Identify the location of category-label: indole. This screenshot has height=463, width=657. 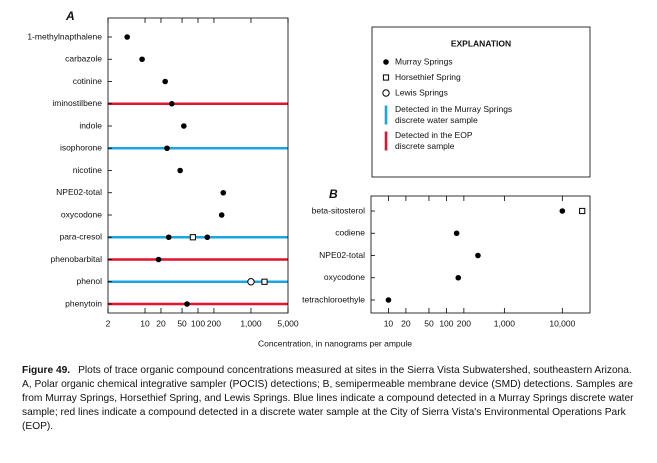
(90, 125).